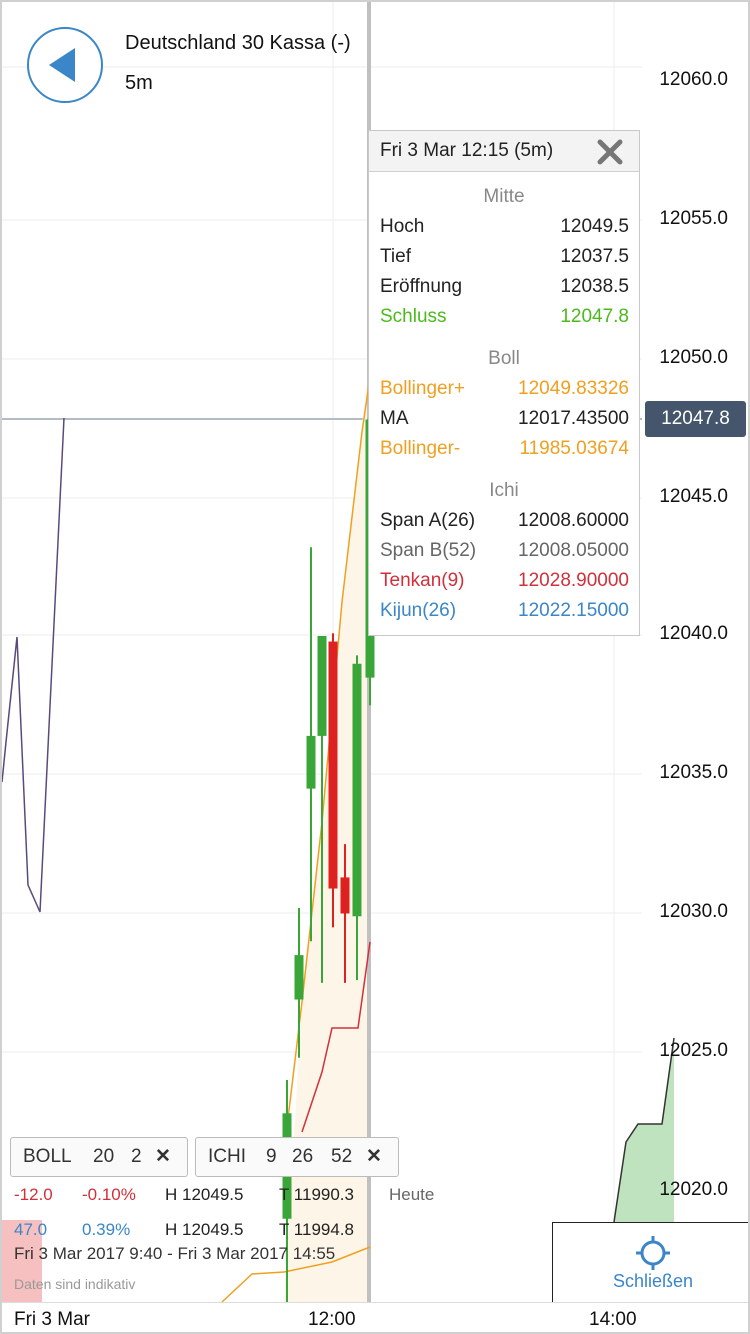 Image resolution: width=750 pixels, height=1334 pixels. Describe the element at coordinates (695, 419) in the screenshot. I see `current-price-tag: 12047.8` at that location.